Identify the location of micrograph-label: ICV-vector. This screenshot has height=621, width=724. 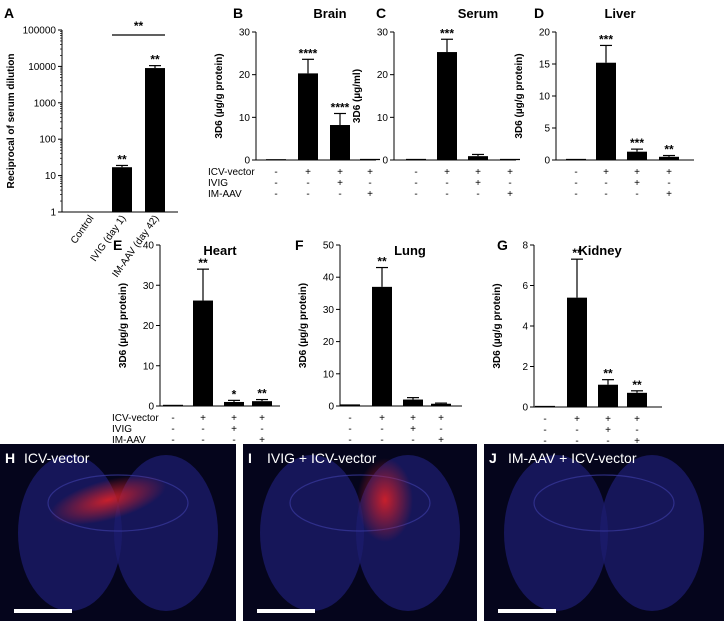
(57, 458).